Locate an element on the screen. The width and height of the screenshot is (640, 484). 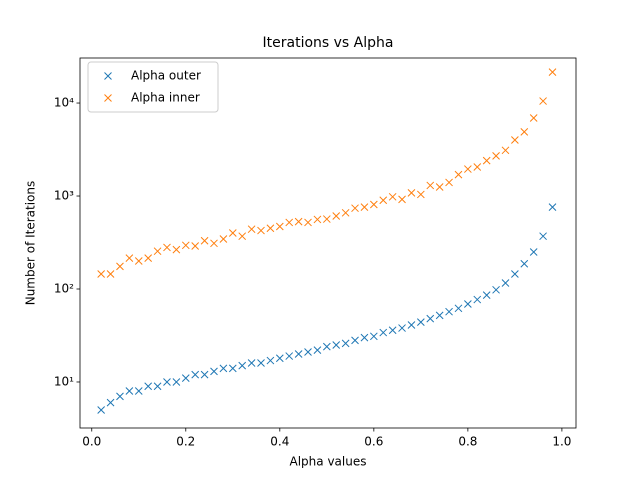
y-tick-label: 10¹ is located at coordinates (64, 381).